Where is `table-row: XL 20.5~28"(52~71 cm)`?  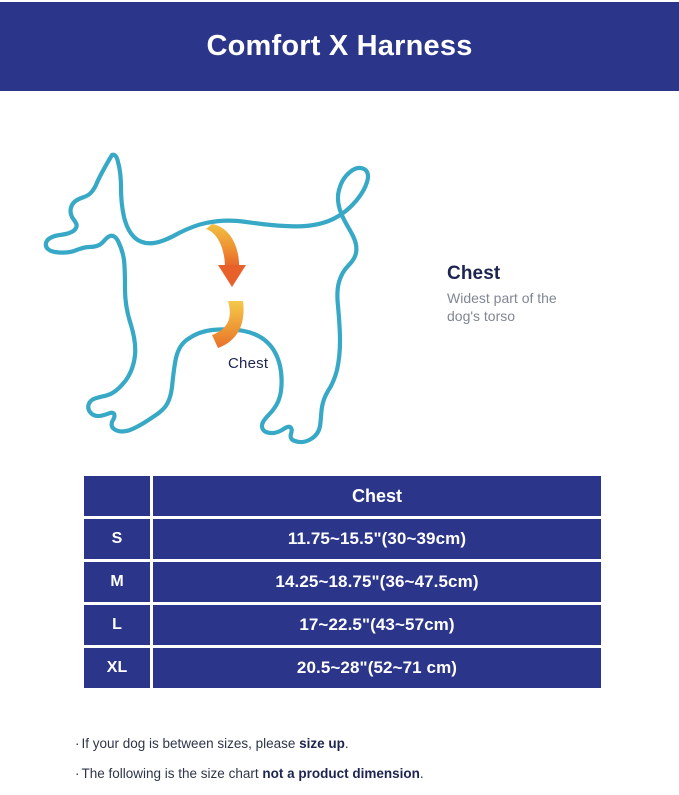
table-row: XL 20.5~28"(52~71 cm) is located at coordinates (342, 668).